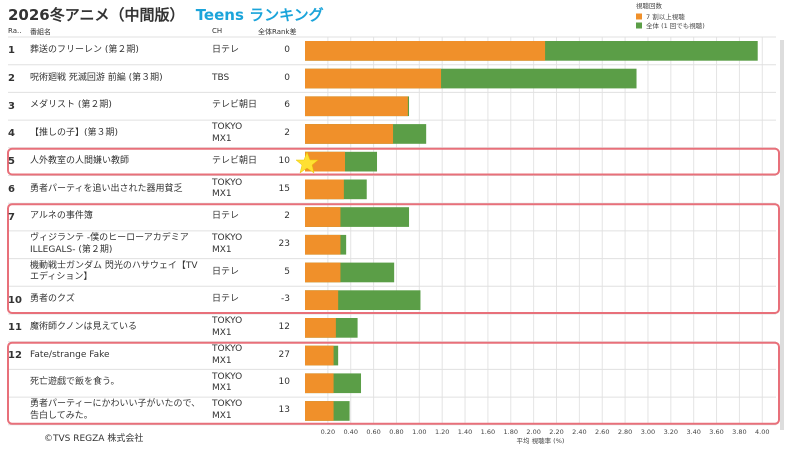 This screenshot has height=450, width=794. What do you see at coordinates (106, 188) in the screenshot?
I see `program-name: 勇者パーティを追い出された器用貧乏` at bounding box center [106, 188].